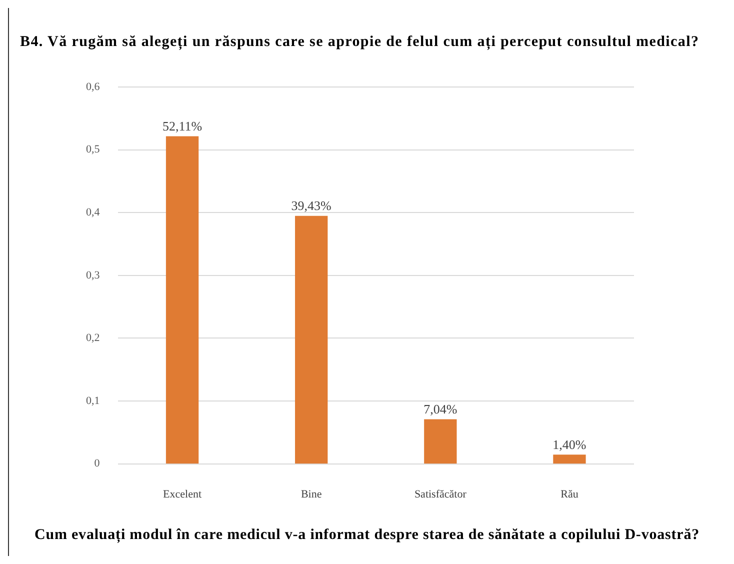 This screenshot has width=734, height=564. What do you see at coordinates (569, 444) in the screenshot?
I see `data-label: 1,40%` at bounding box center [569, 444].